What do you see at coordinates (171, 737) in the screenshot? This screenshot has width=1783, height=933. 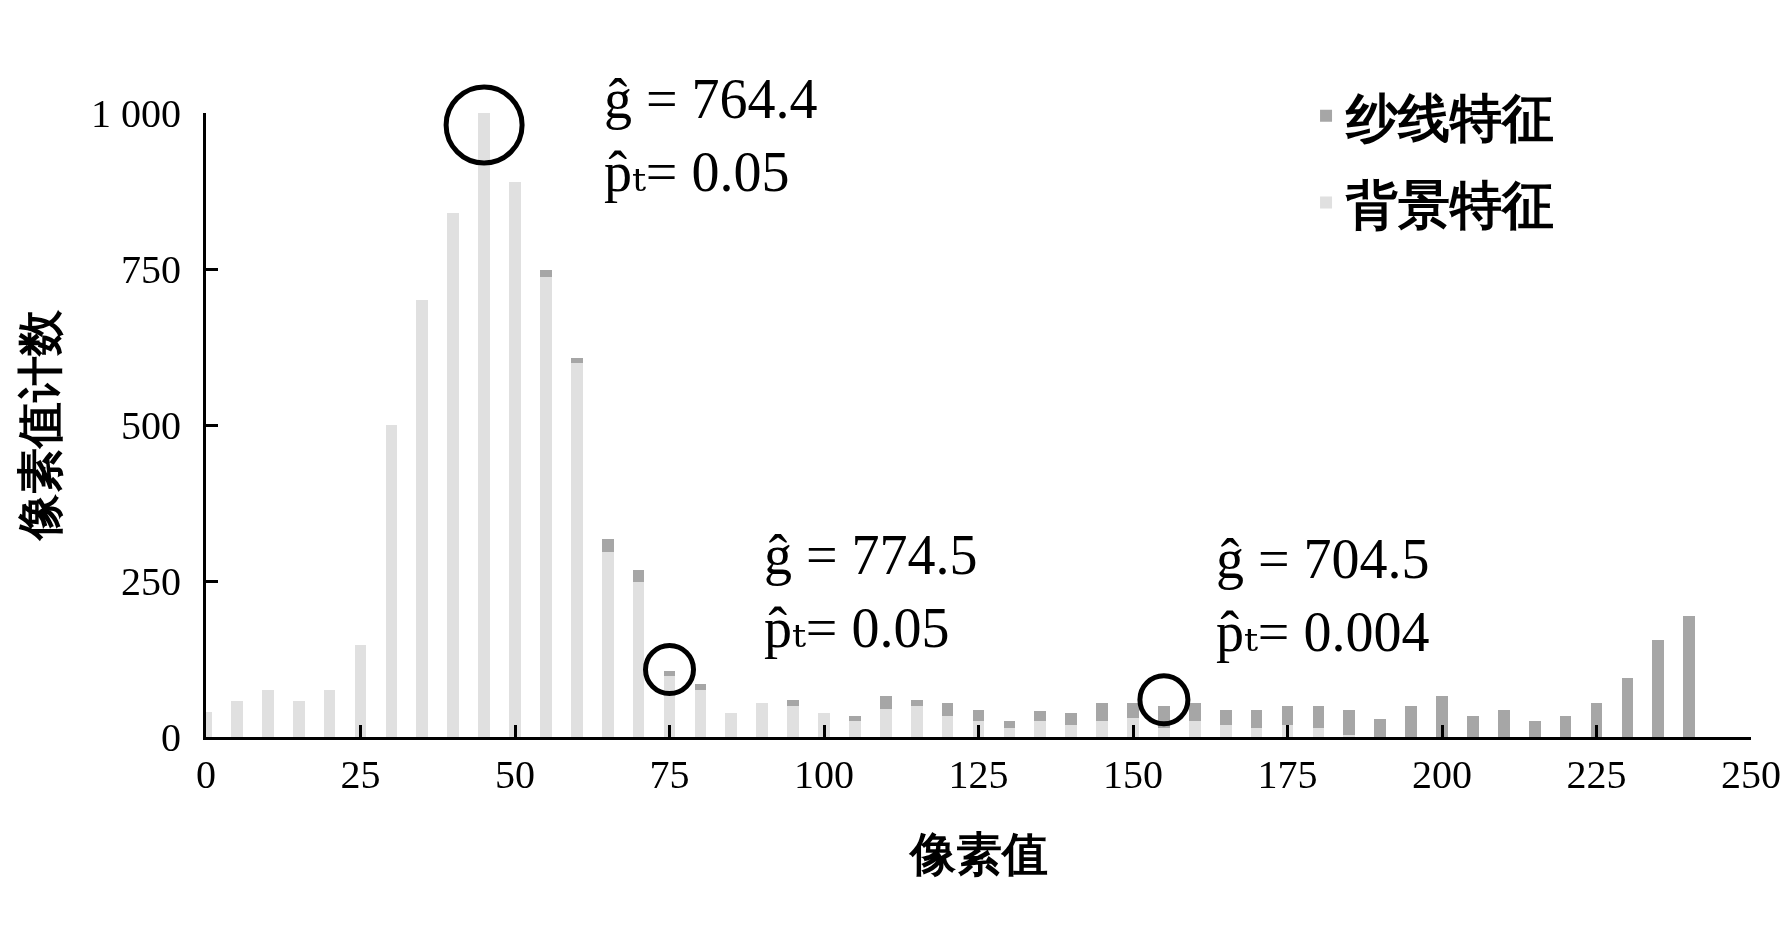 I see `y-tick-label: 0` at bounding box center [171, 737].